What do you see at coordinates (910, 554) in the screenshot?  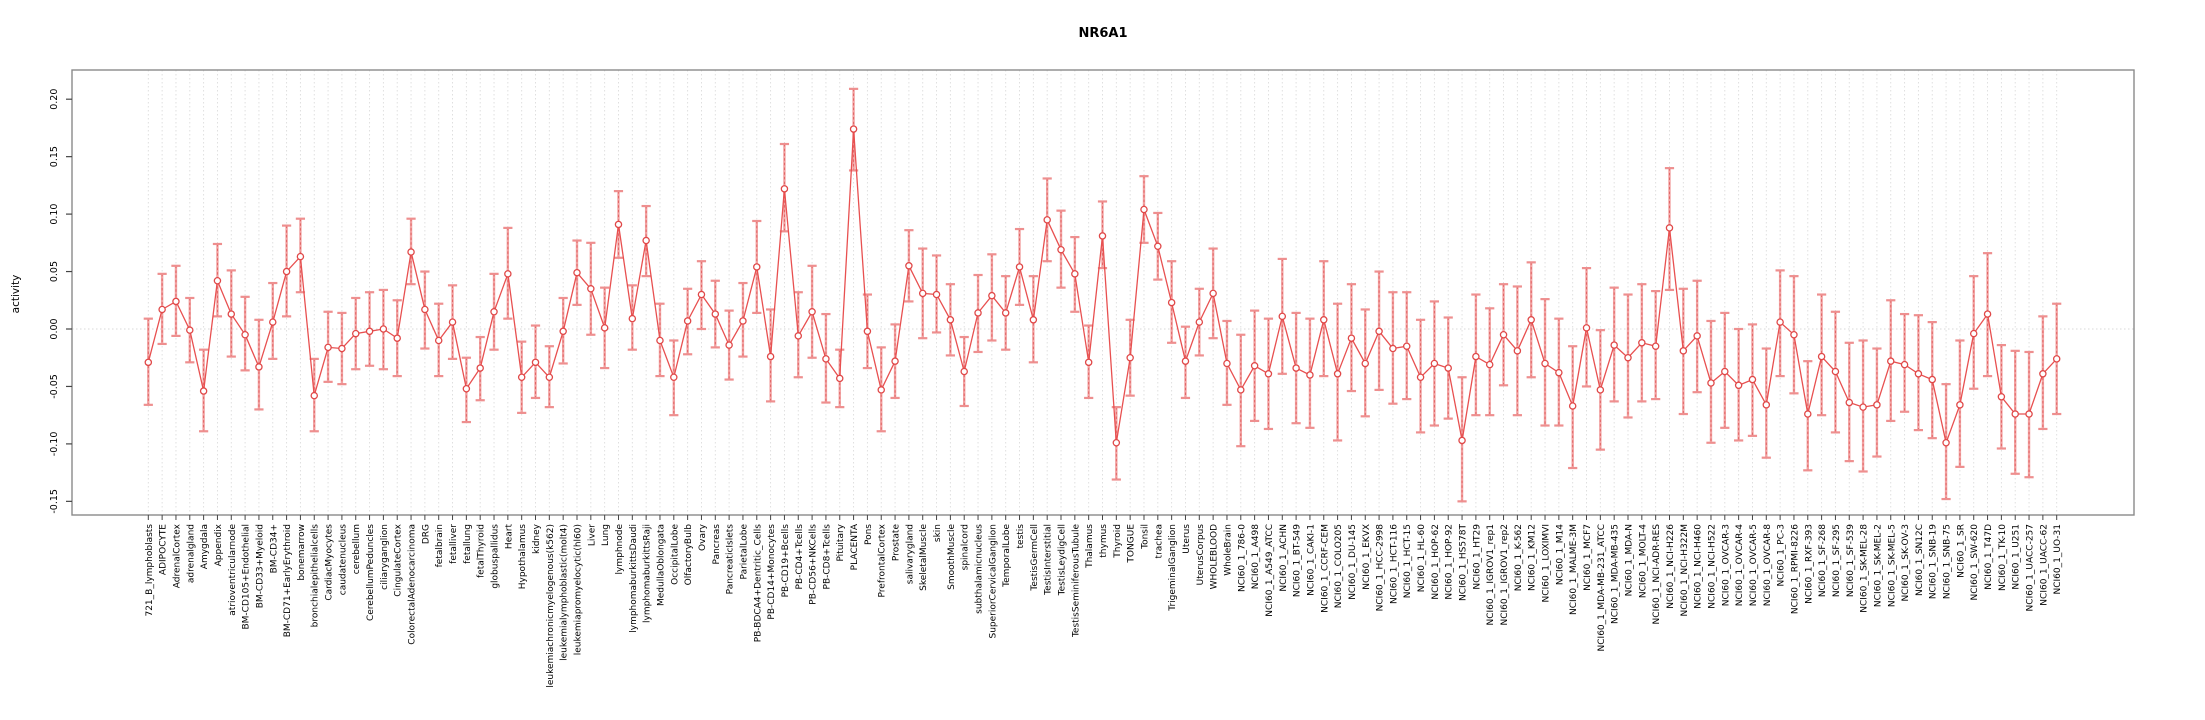 I see `x-category-label: salivarygland` at bounding box center [910, 554].